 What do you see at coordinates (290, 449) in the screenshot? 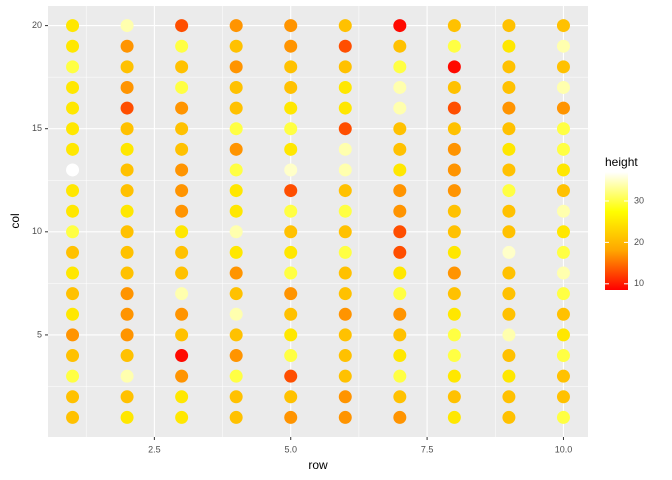
I see `x-tick-label: 5.0` at bounding box center [290, 449].